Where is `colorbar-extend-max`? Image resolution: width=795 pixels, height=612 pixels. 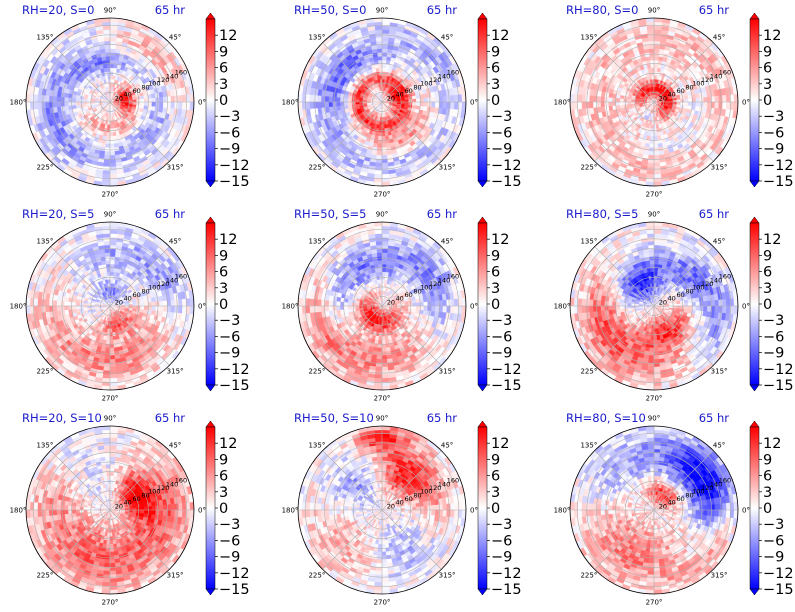 colorbar-extend-max is located at coordinates (210, 16).